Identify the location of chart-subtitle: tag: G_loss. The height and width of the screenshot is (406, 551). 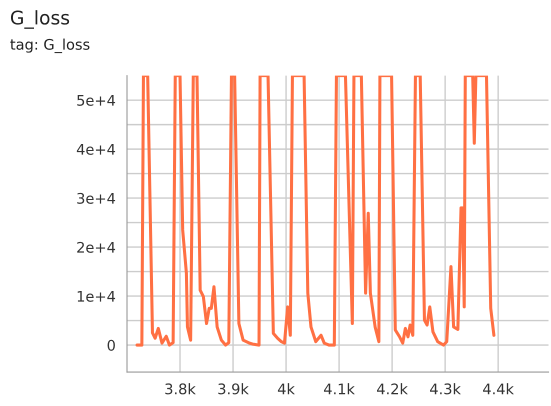
(50, 46).